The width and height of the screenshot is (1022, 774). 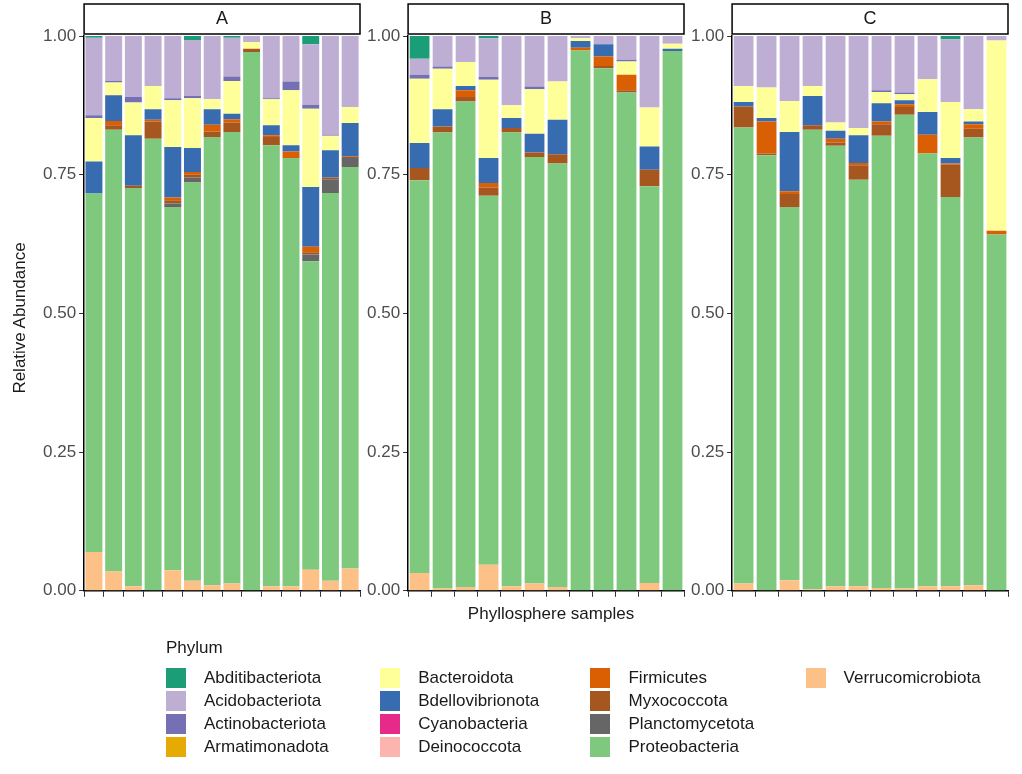 What do you see at coordinates (479, 700) in the screenshot?
I see `legend-label: Bdellovibrionota` at bounding box center [479, 700].